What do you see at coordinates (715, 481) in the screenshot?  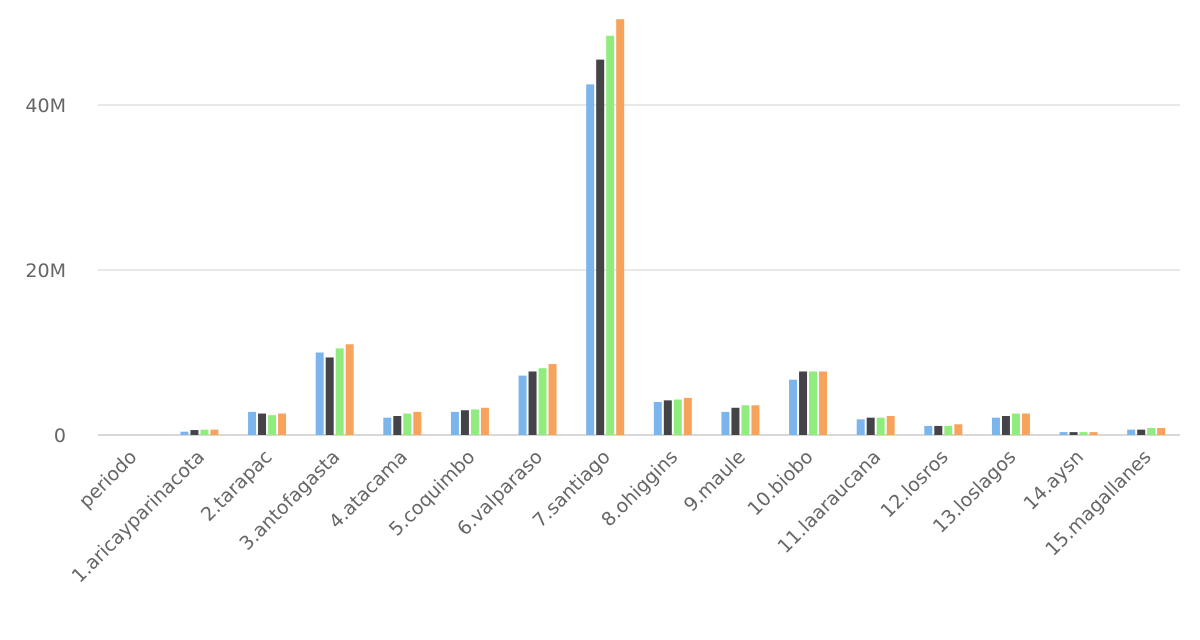 I see `x-tick-label: 9.maule` at bounding box center [715, 481].